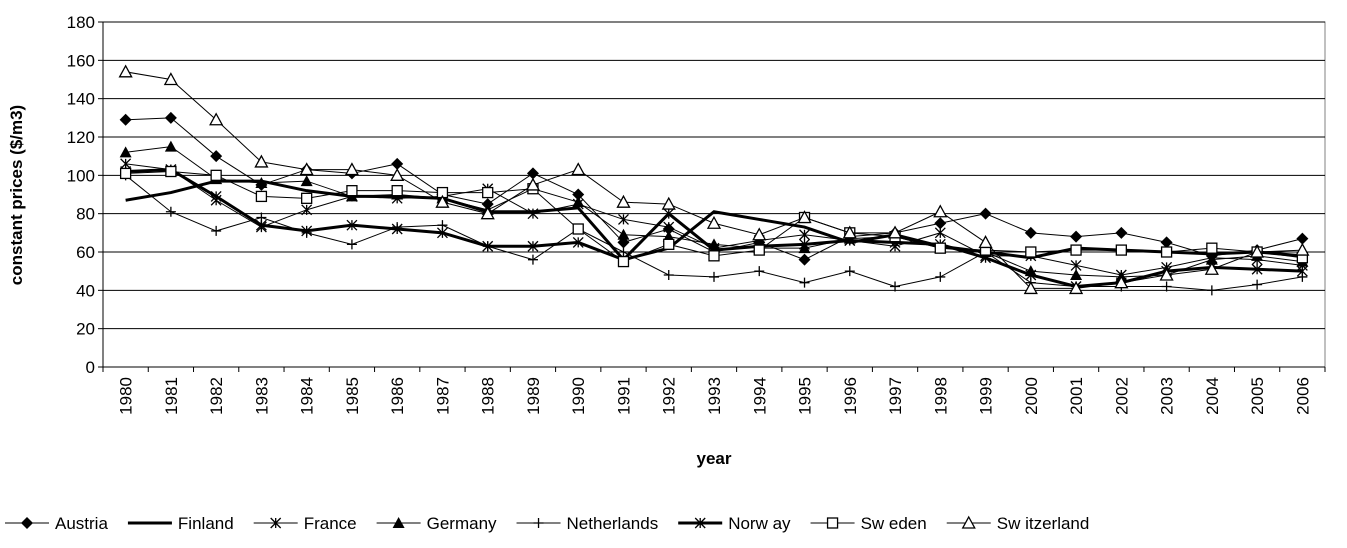 This screenshot has width=1347, height=548. What do you see at coordinates (261, 396) in the screenshot?
I see `x-tick-label: 1983` at bounding box center [261, 396].